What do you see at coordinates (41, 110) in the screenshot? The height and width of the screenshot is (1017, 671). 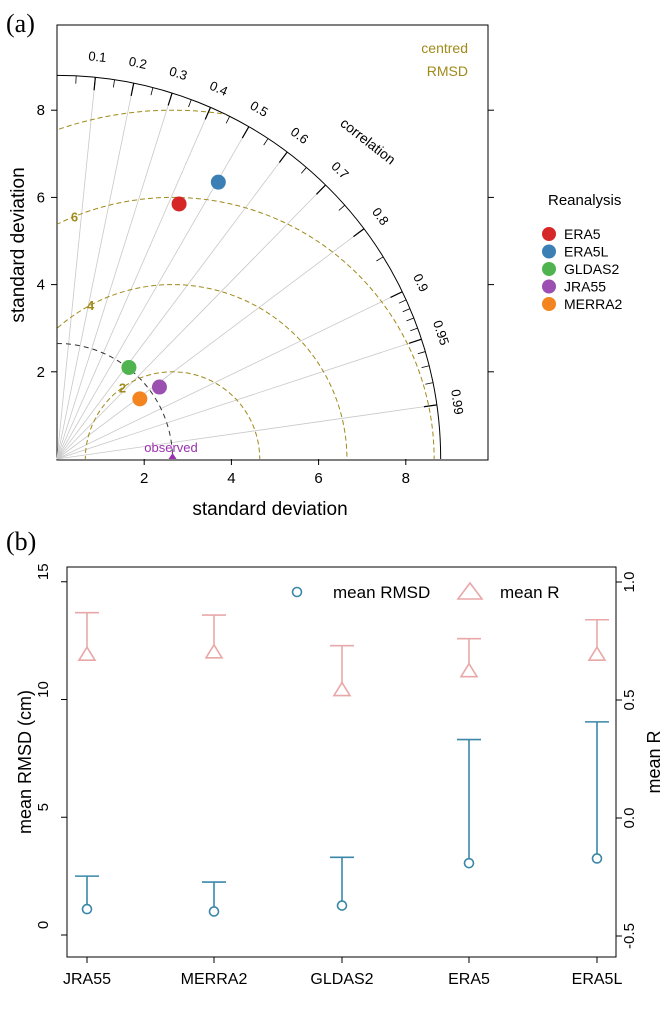 I see `y-tick-label: 8` at bounding box center [41, 110].